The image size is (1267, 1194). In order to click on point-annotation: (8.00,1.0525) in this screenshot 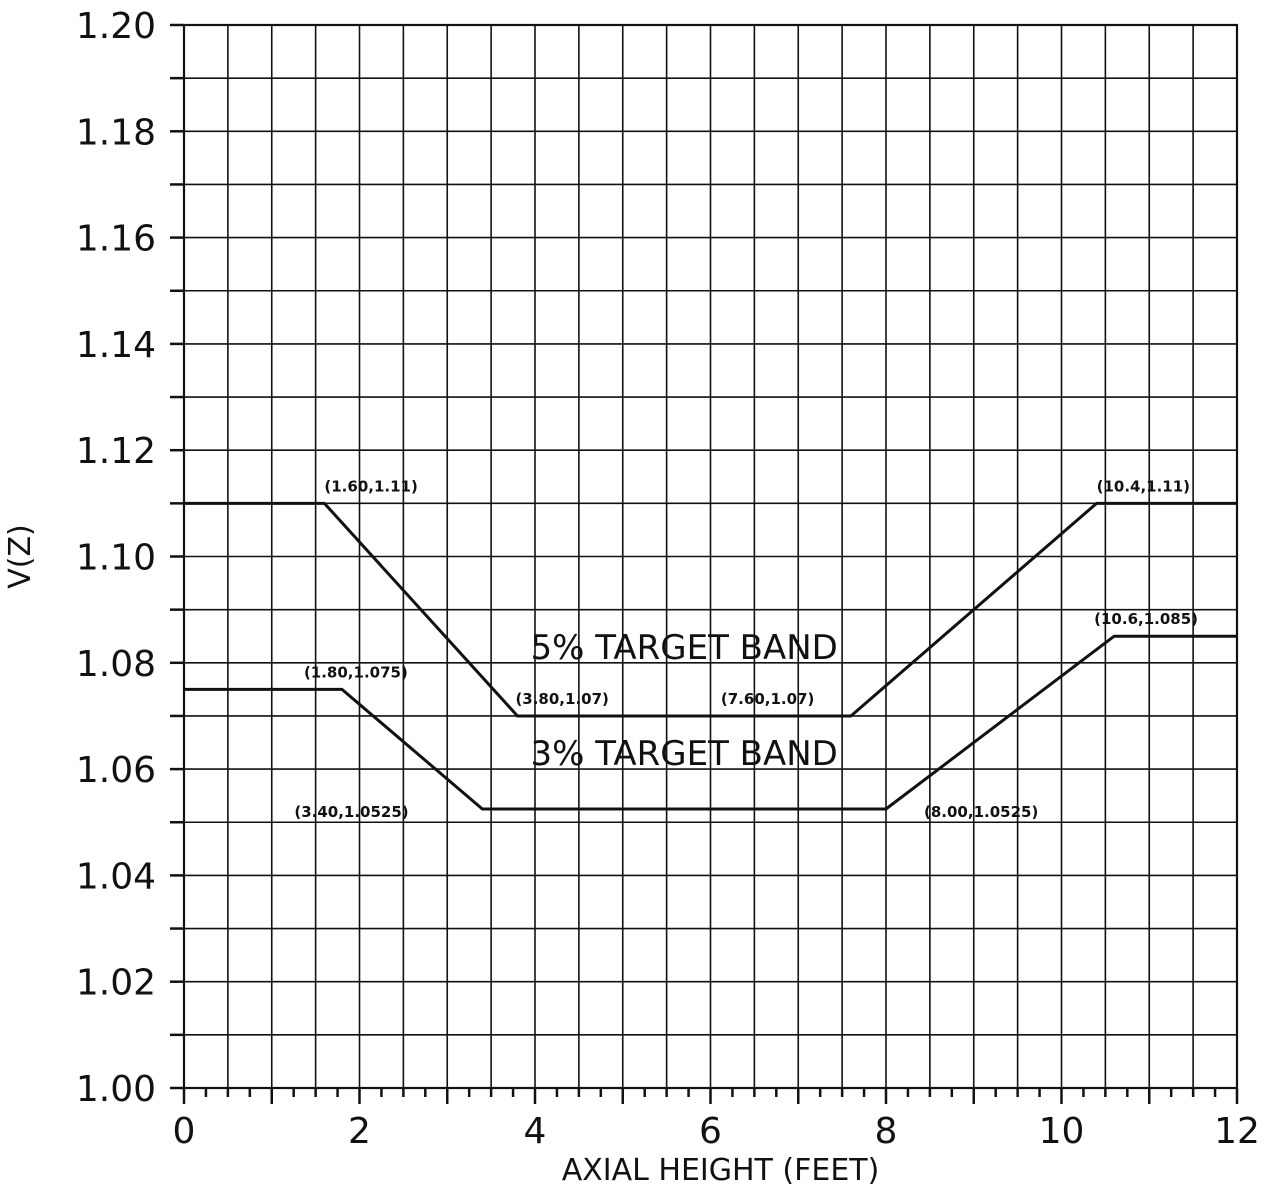, I will do `click(981, 812)`.